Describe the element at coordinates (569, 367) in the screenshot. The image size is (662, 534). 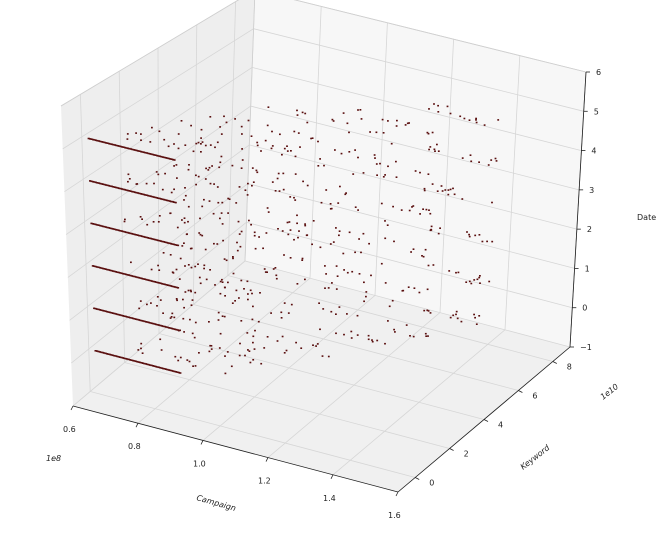
I see `y-tick-label: 8` at that location.